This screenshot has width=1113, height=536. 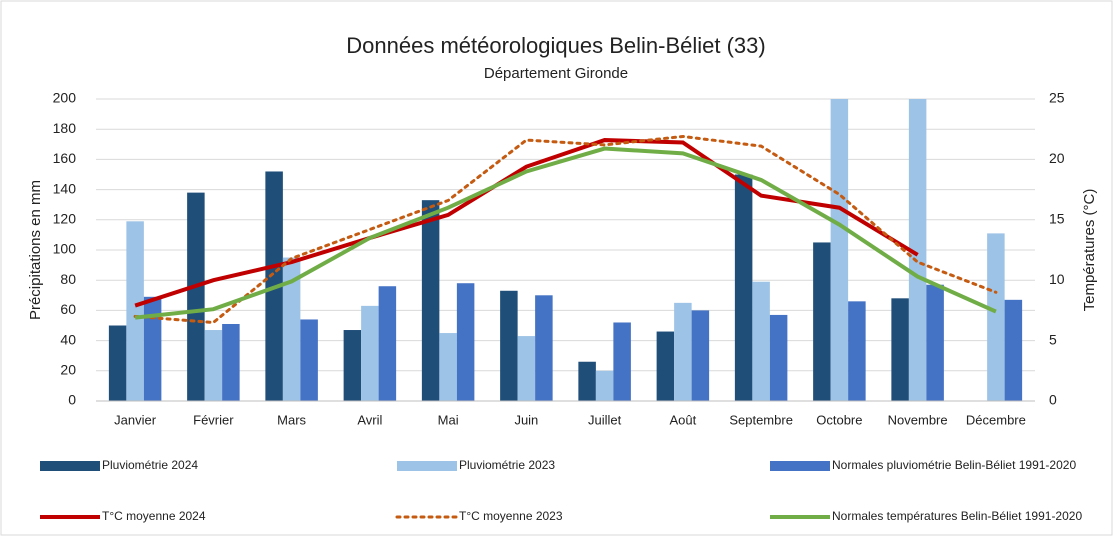 I want to click on x-tick-label: Mai, so click(x=448, y=419).